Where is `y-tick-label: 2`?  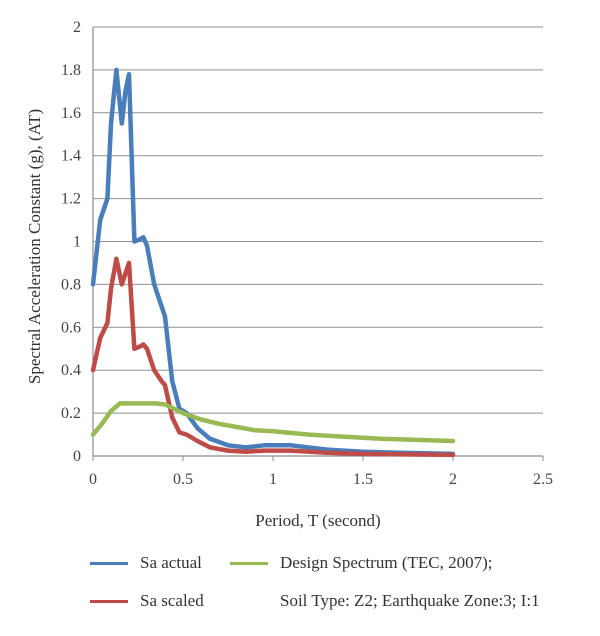 y-tick-label: 2 is located at coordinates (77, 27).